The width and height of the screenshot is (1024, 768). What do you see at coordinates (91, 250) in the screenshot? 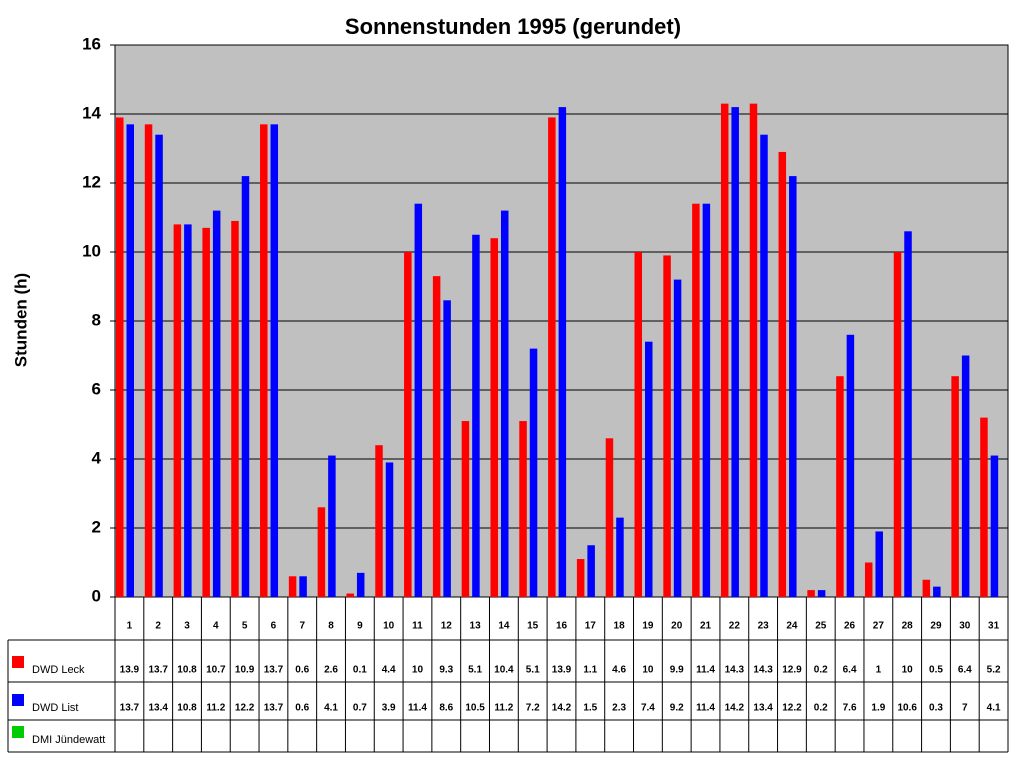
I see `y-tick-label: 10` at bounding box center [91, 250].